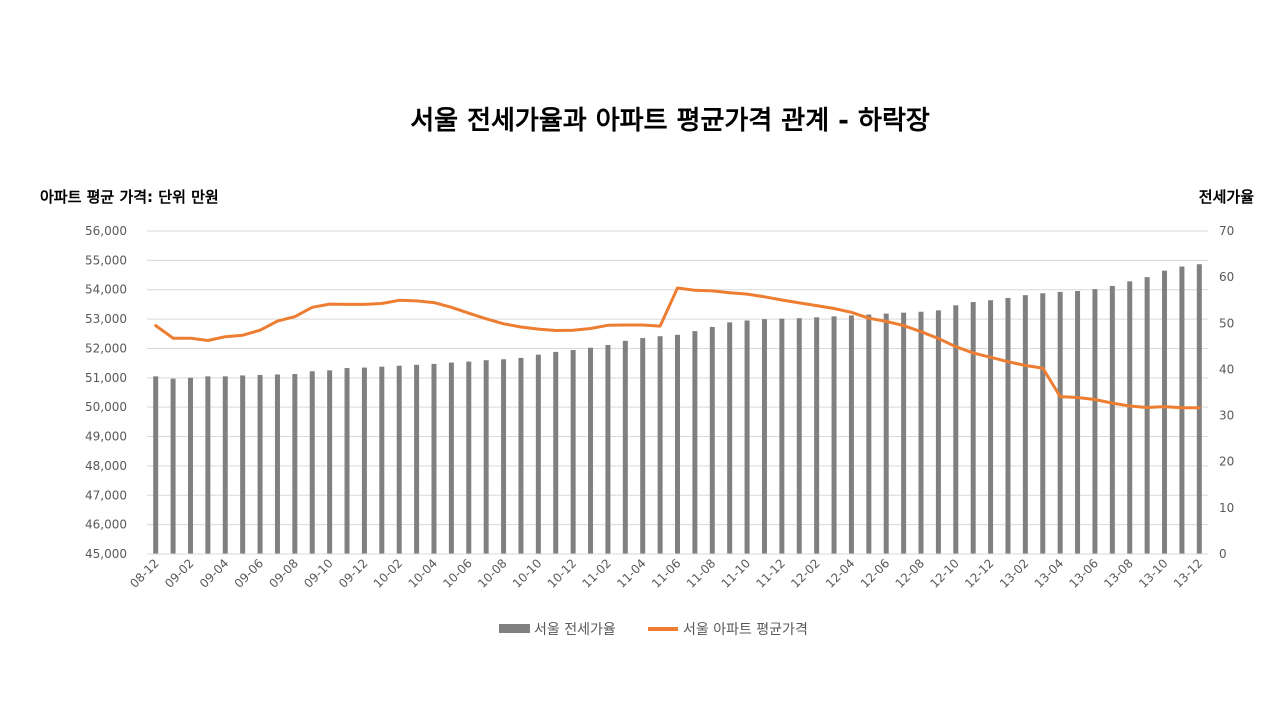  Describe the element at coordinates (106, 525) in the screenshot. I see `left-tick-label: 46,000` at that location.